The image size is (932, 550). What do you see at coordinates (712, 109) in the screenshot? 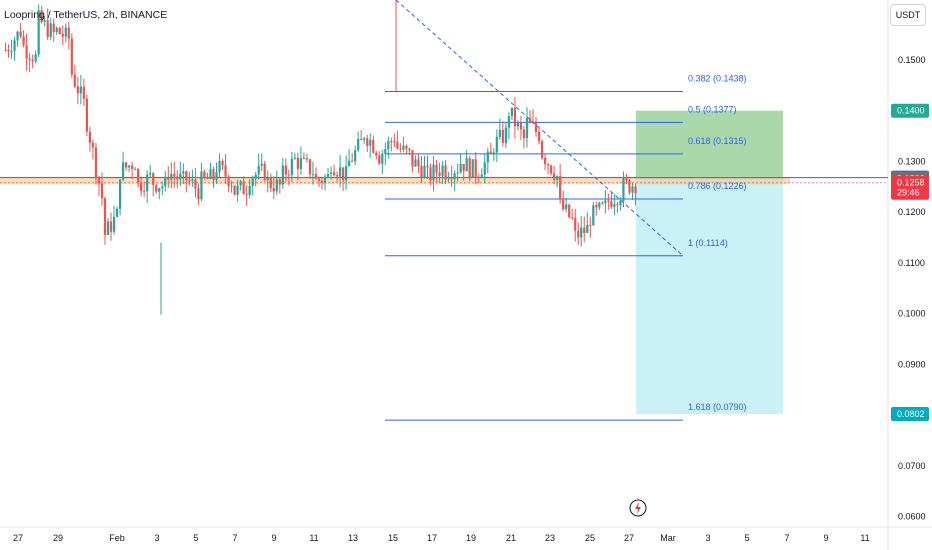
I see `fib-level-label: 0.5 (0.1377)` at bounding box center [712, 109].